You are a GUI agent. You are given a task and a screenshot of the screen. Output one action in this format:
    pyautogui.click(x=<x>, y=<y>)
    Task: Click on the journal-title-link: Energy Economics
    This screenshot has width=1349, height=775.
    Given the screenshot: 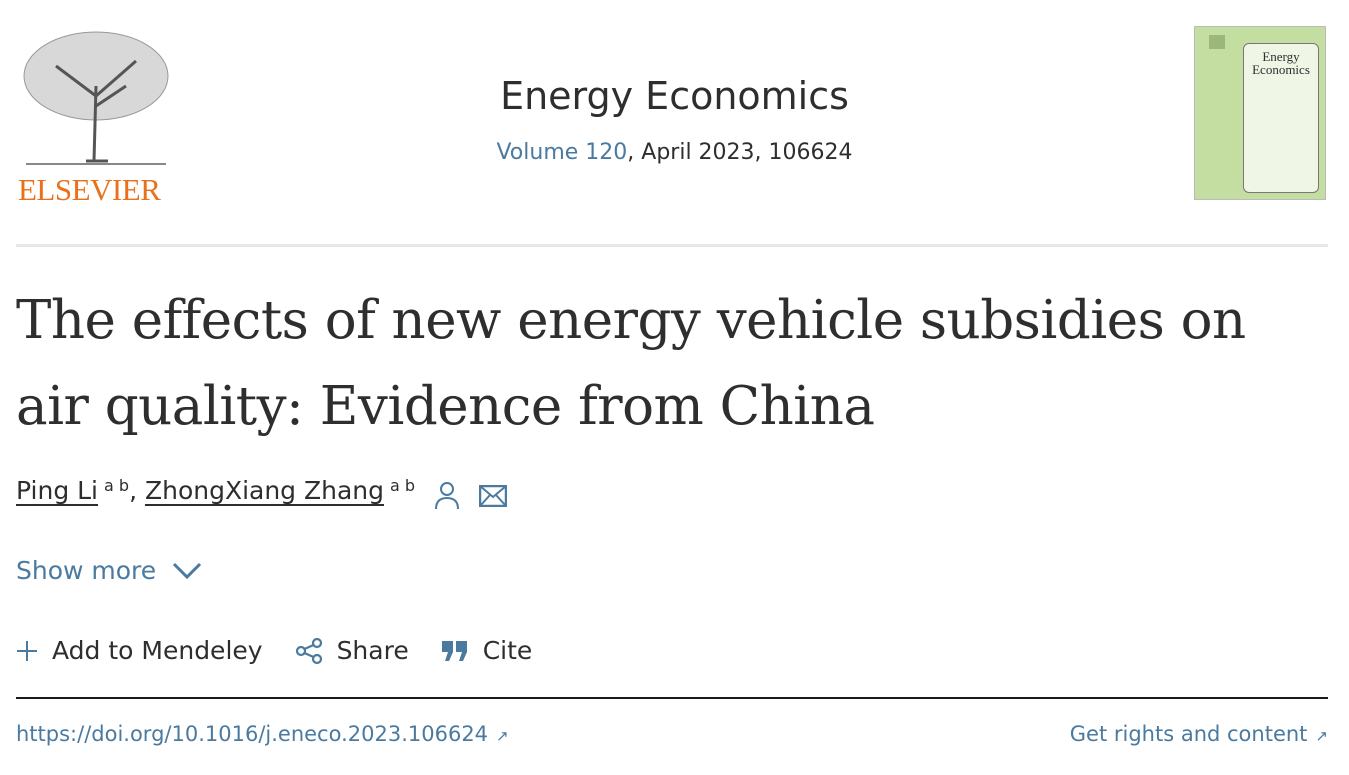 What is the action you would take?
    pyautogui.click(x=674, y=96)
    